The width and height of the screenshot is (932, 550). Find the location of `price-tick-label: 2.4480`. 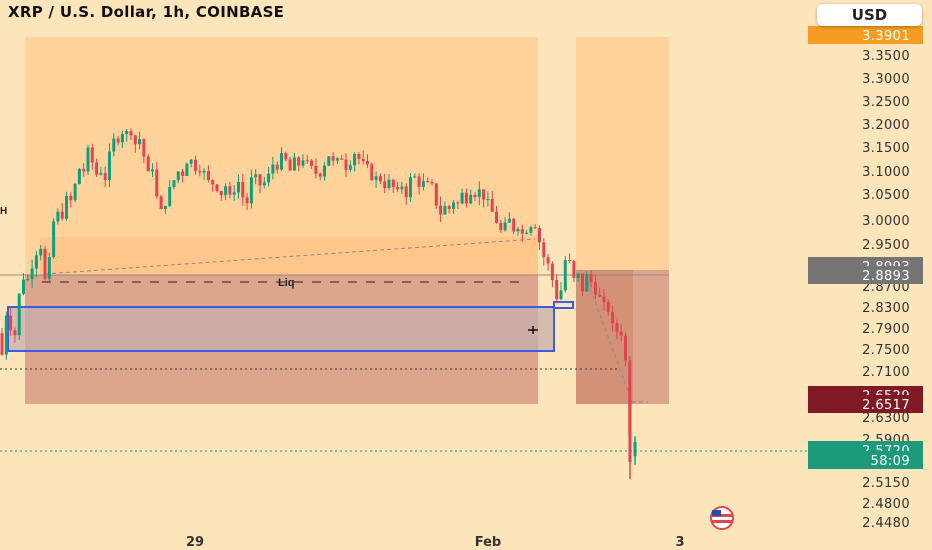

price-tick-label: 2.4480 is located at coordinates (886, 523).